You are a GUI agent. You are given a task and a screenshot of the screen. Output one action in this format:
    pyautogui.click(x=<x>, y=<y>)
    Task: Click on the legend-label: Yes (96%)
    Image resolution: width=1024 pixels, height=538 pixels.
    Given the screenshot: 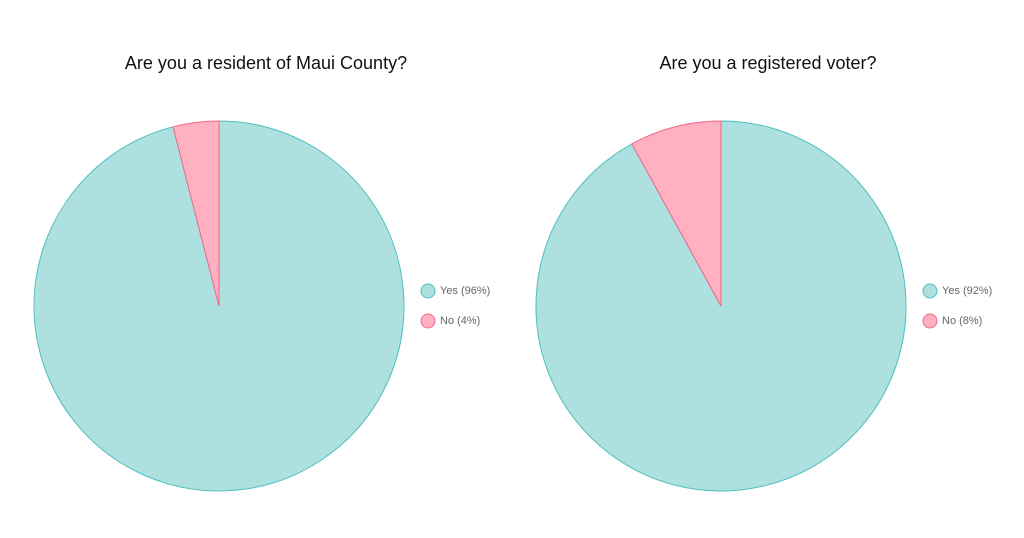 What is the action you would take?
    pyautogui.click(x=465, y=291)
    